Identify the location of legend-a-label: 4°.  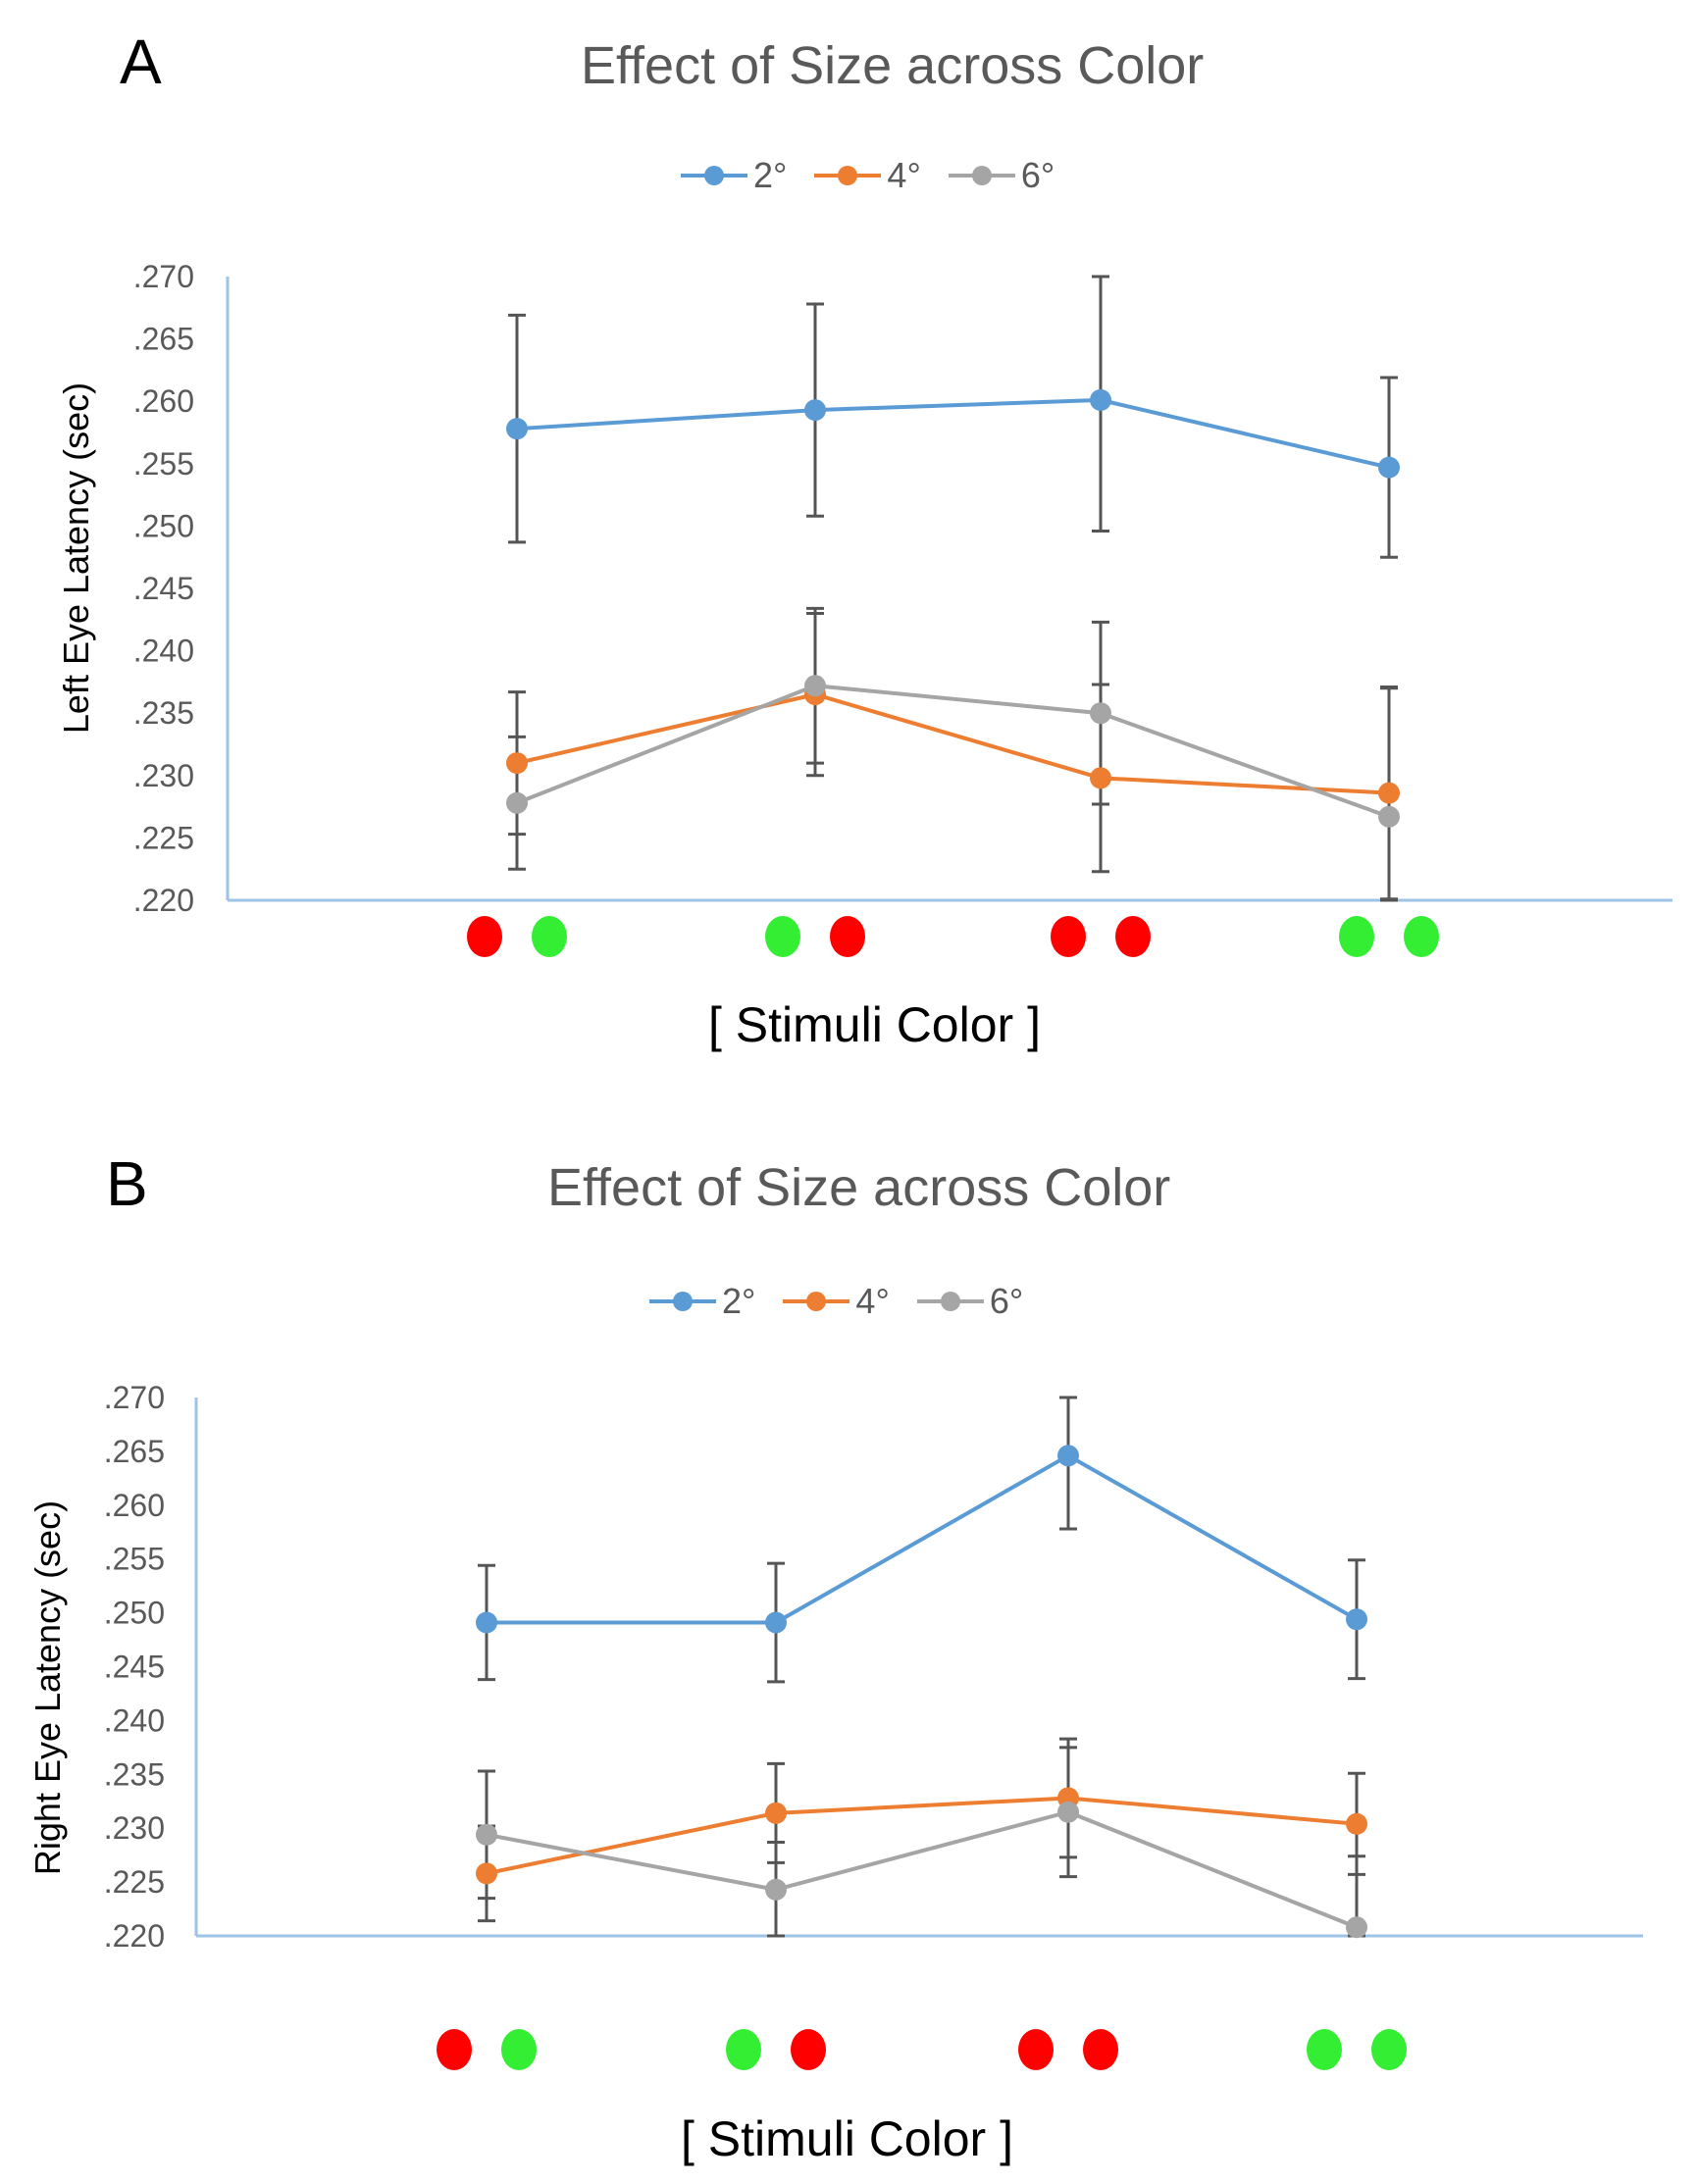
(904, 175).